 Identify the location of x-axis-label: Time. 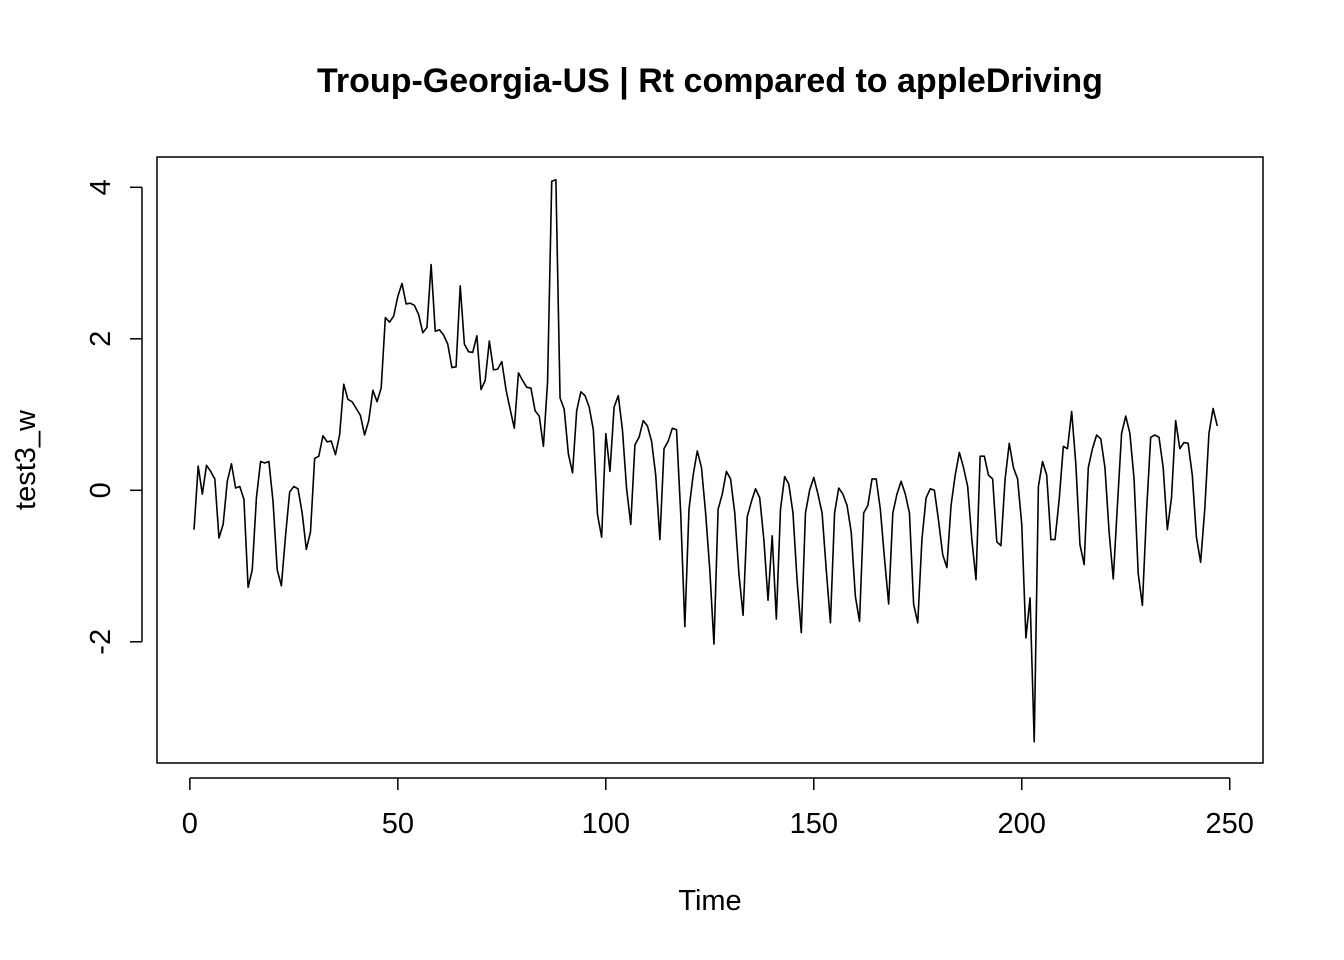
(709, 901).